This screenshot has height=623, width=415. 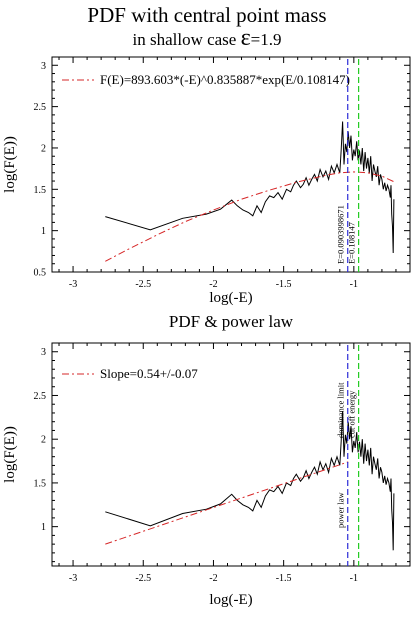 I want to click on subtitle-prefix: in shallow case, so click(x=186, y=39).